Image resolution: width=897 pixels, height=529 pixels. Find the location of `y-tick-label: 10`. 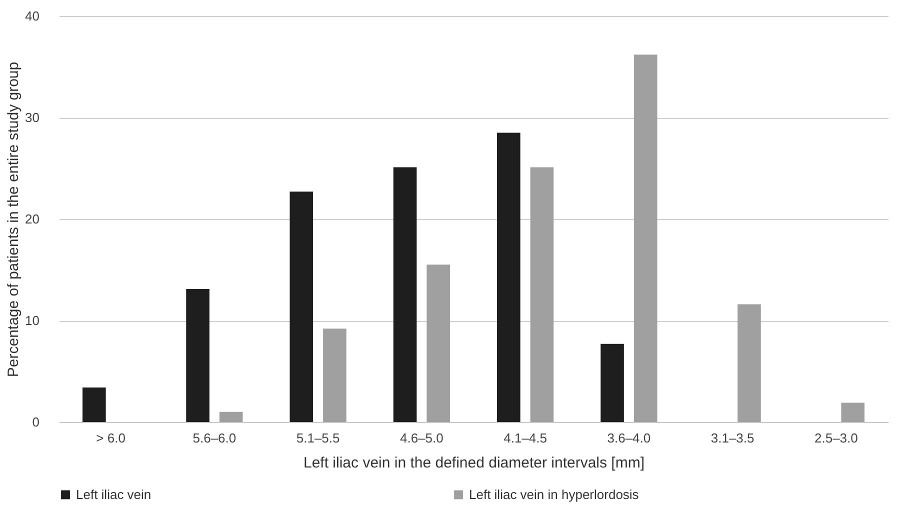

y-tick-label: 10 is located at coordinates (32, 320).